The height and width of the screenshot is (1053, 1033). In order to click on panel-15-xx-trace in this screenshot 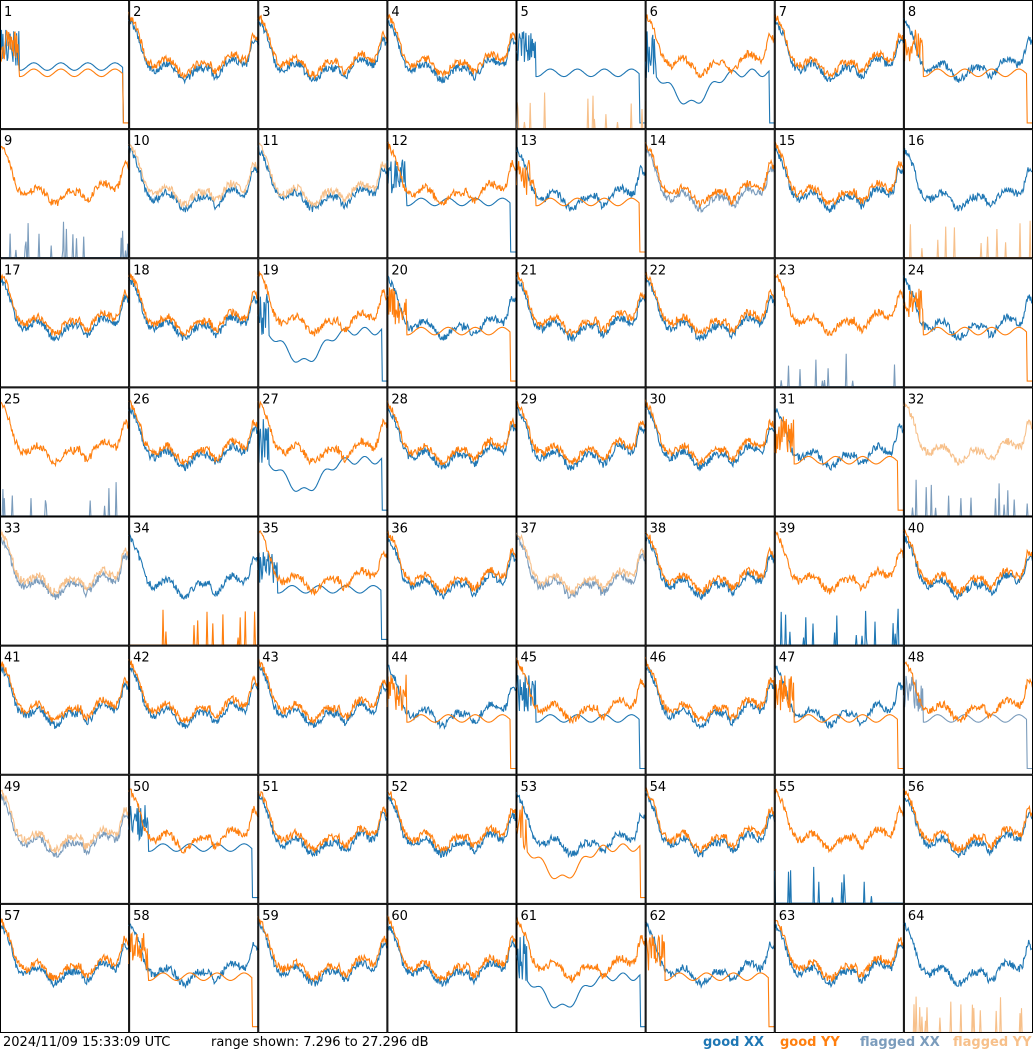, I will do `click(839, 179)`.